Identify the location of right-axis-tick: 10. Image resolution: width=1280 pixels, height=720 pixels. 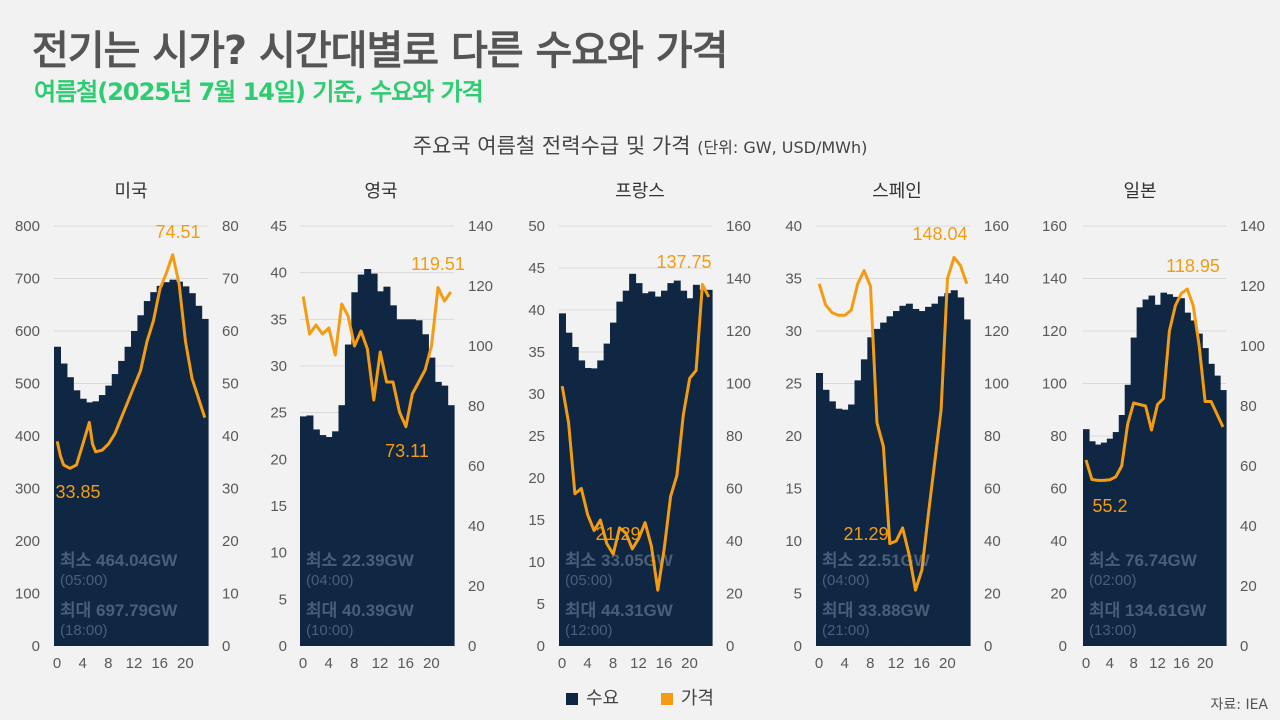
(230, 594).